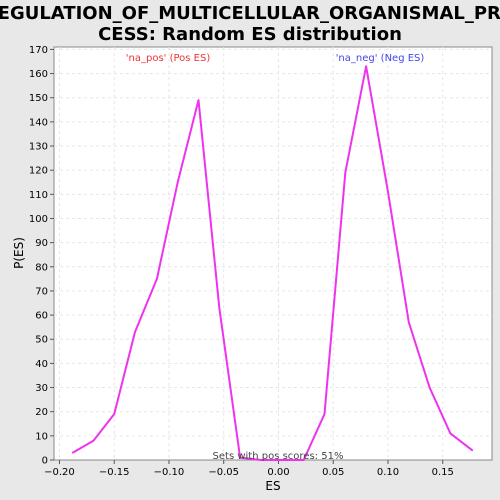  What do you see at coordinates (41, 412) in the screenshot?
I see `y-tick-label: 20` at bounding box center [41, 412].